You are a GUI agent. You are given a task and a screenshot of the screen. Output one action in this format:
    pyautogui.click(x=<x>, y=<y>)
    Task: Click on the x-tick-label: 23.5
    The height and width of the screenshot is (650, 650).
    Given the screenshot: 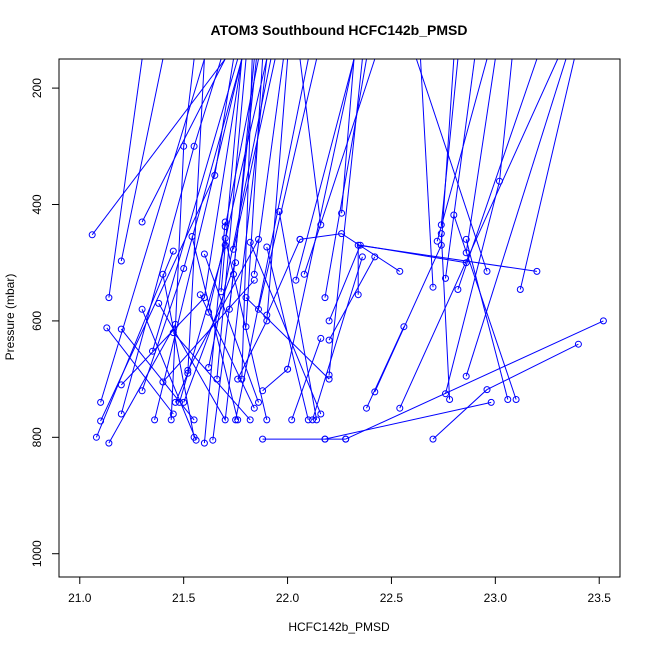 What is the action you would take?
    pyautogui.click(x=600, y=598)
    